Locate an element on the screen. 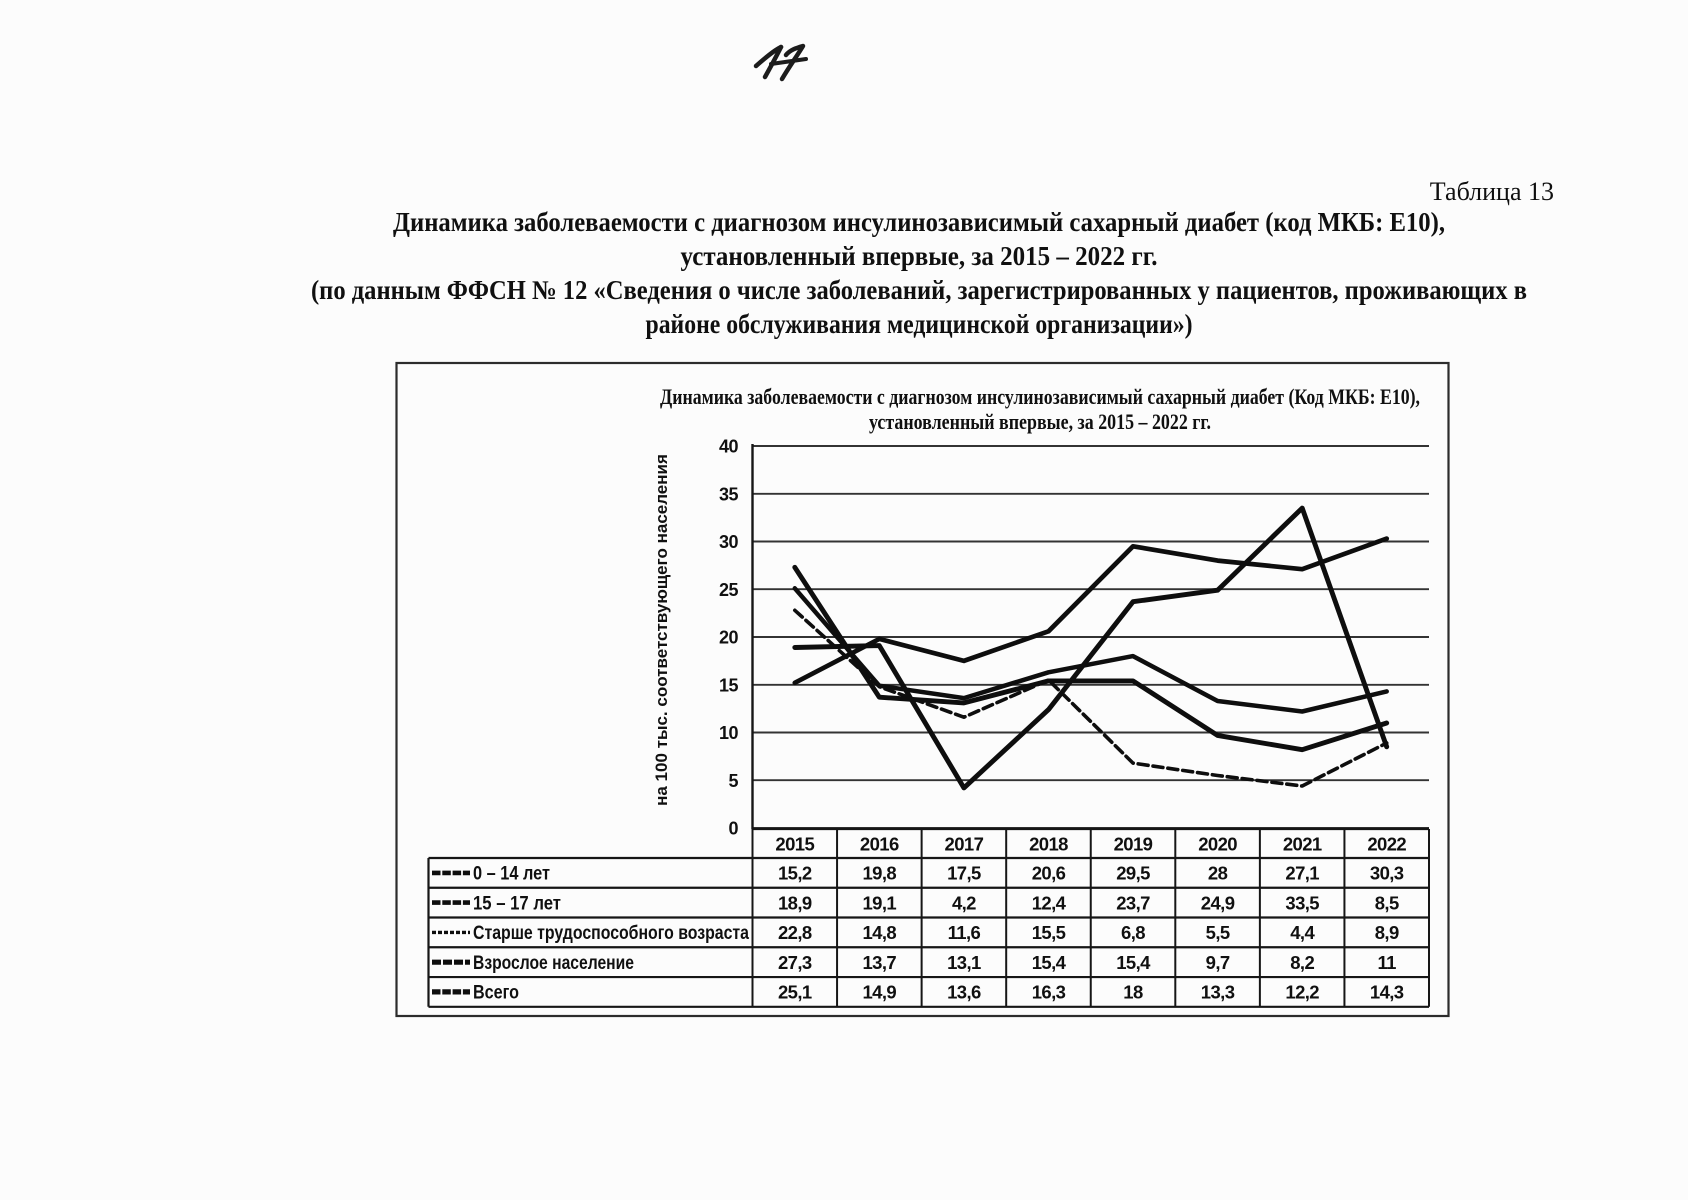  svg-text: 15,5 is located at coordinates (1049, 932).